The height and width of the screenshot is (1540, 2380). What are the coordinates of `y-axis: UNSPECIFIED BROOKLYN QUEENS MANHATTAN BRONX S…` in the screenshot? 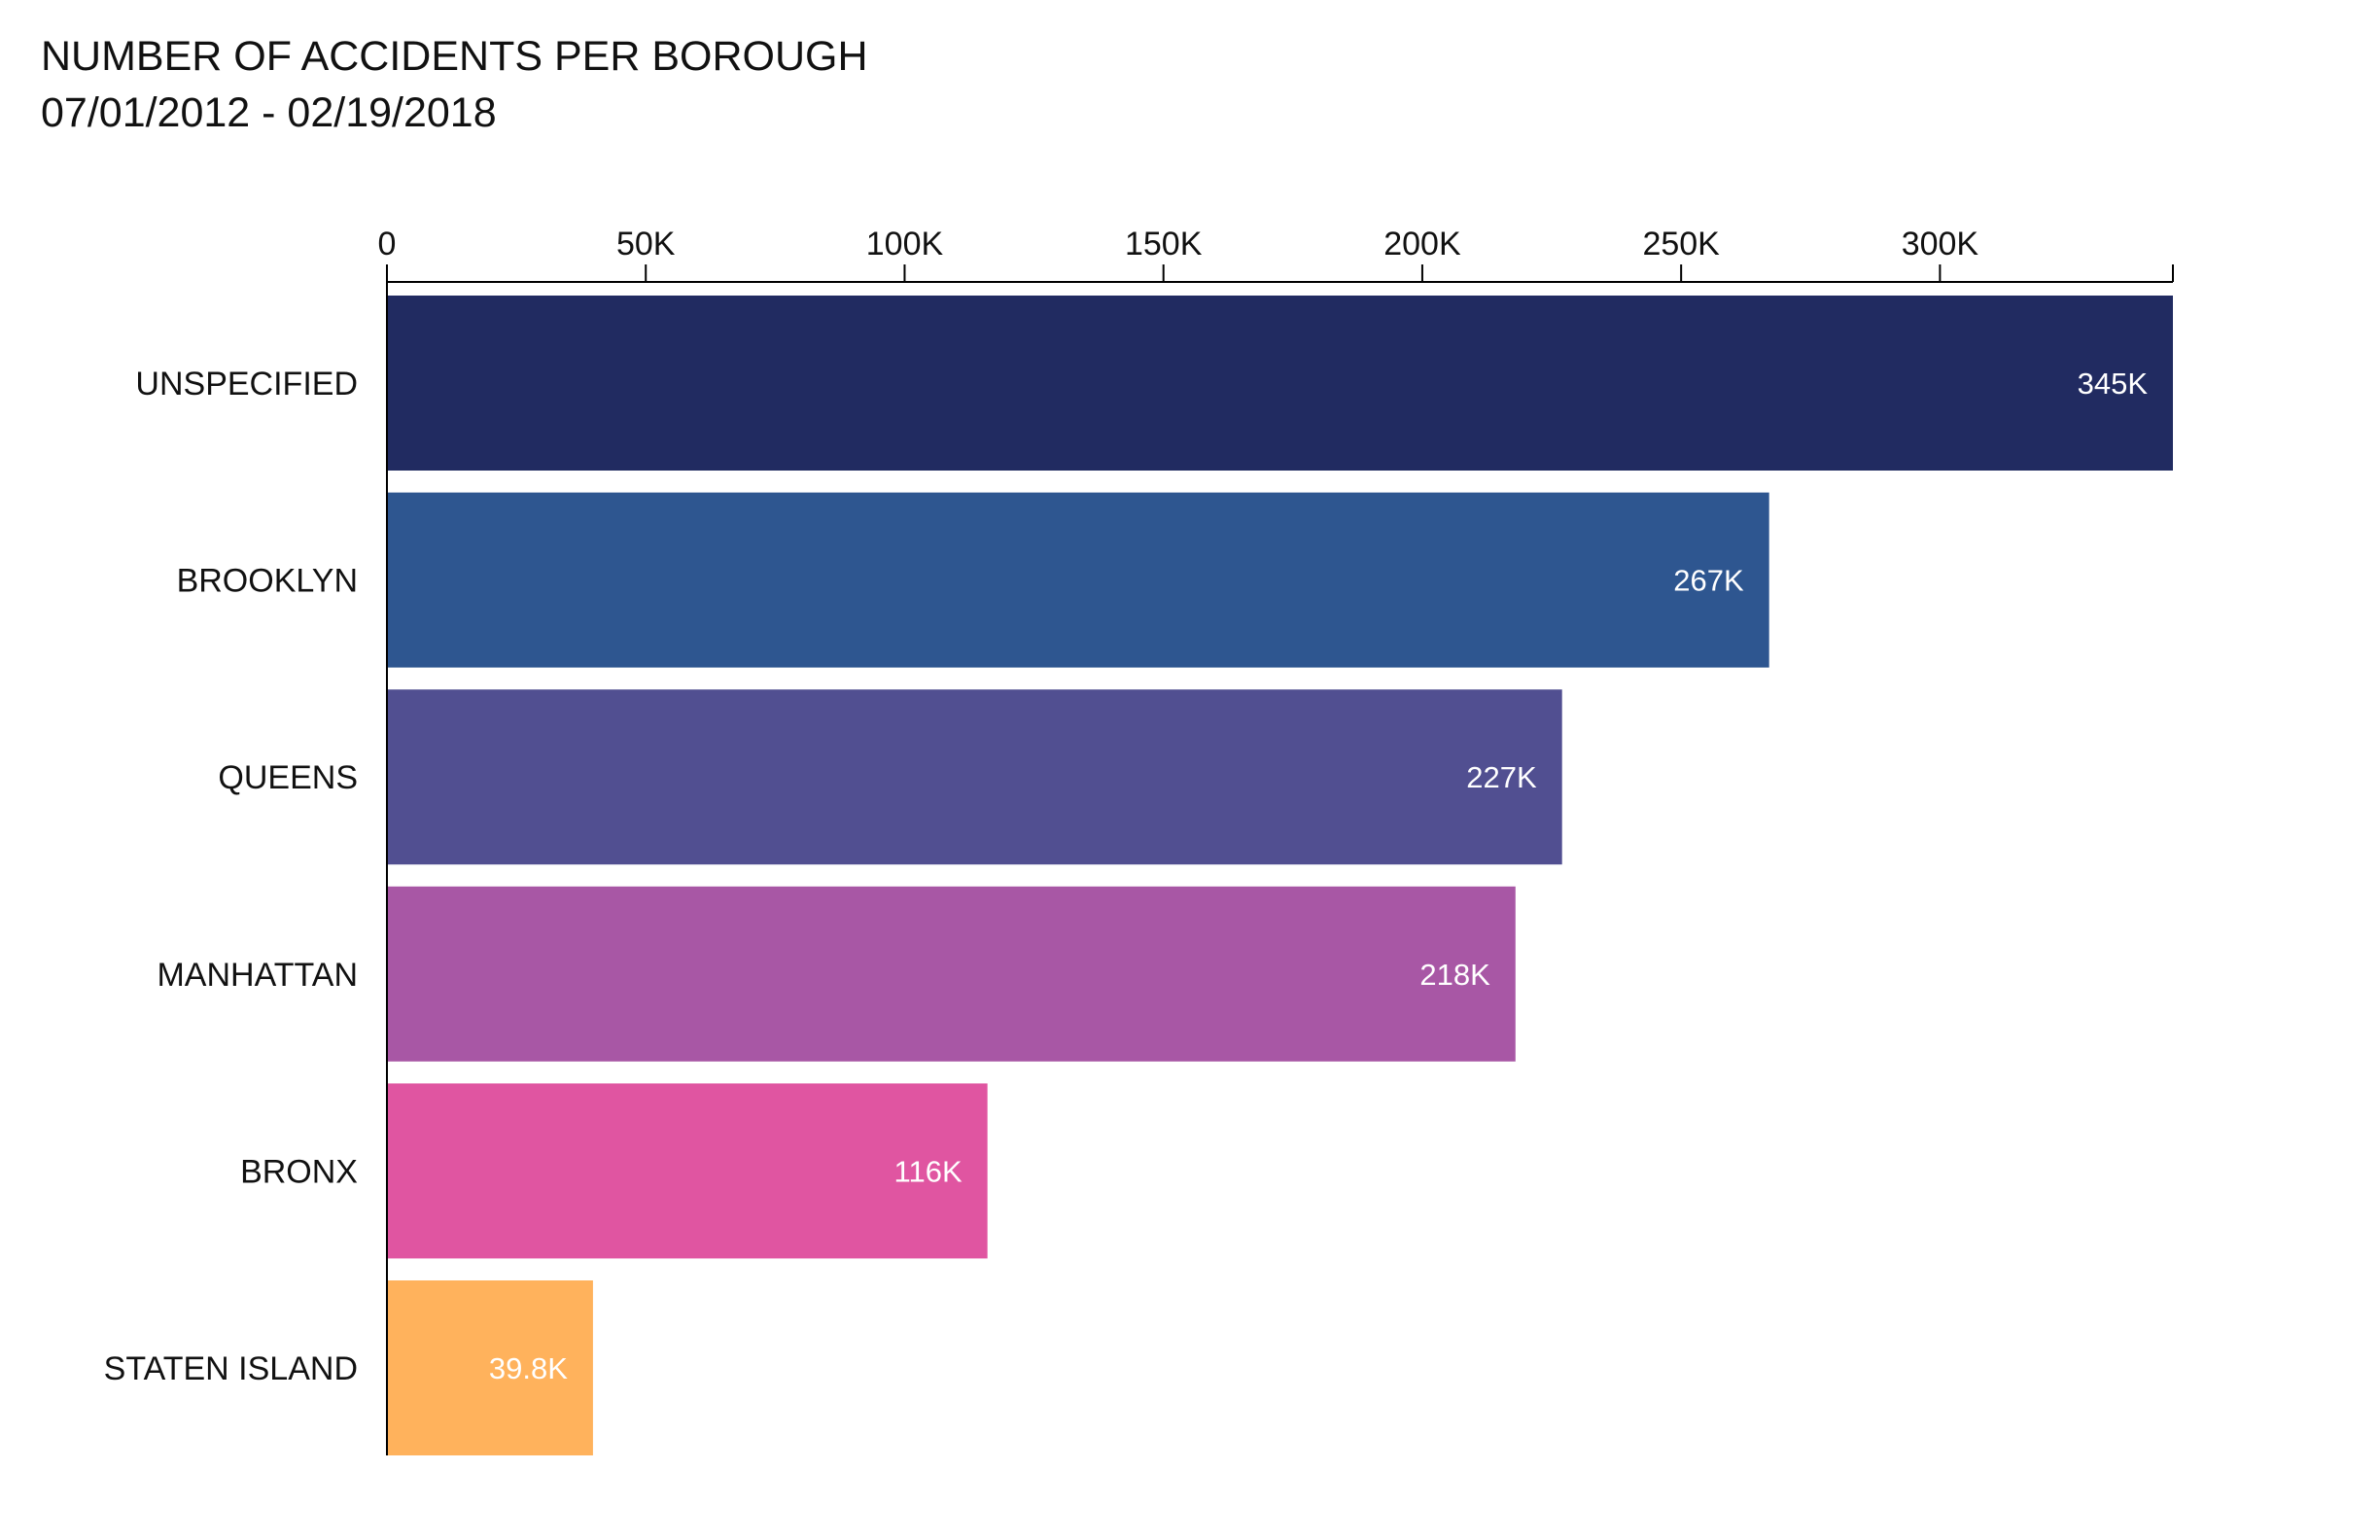 It's located at (246, 868).